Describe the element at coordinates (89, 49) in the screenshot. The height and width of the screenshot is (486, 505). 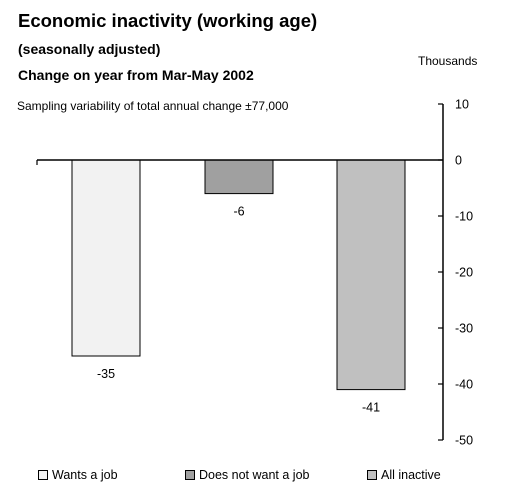
I see `chart-subtitle-adjustment: (seasonally adjusted)` at that location.